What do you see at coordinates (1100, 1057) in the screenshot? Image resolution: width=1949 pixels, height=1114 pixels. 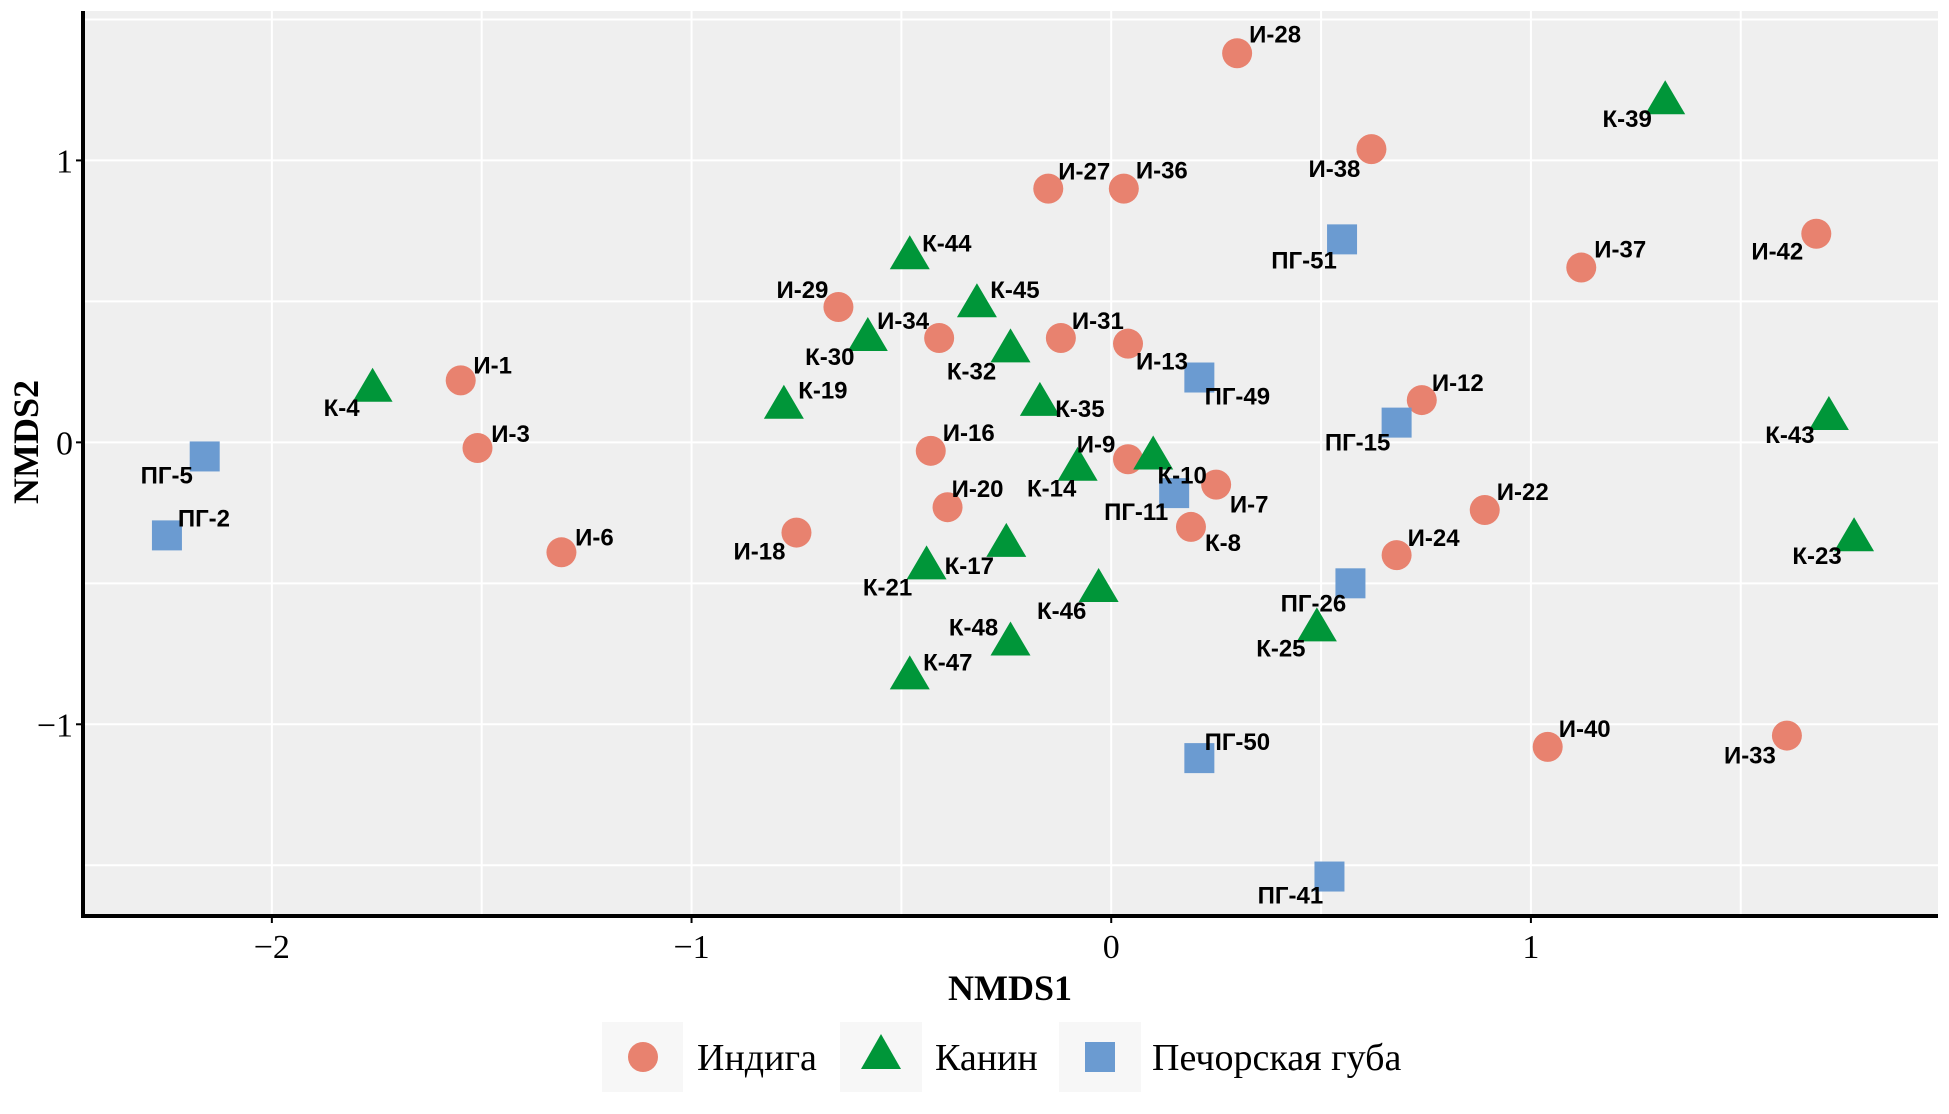 I see `square-icon` at bounding box center [1100, 1057].